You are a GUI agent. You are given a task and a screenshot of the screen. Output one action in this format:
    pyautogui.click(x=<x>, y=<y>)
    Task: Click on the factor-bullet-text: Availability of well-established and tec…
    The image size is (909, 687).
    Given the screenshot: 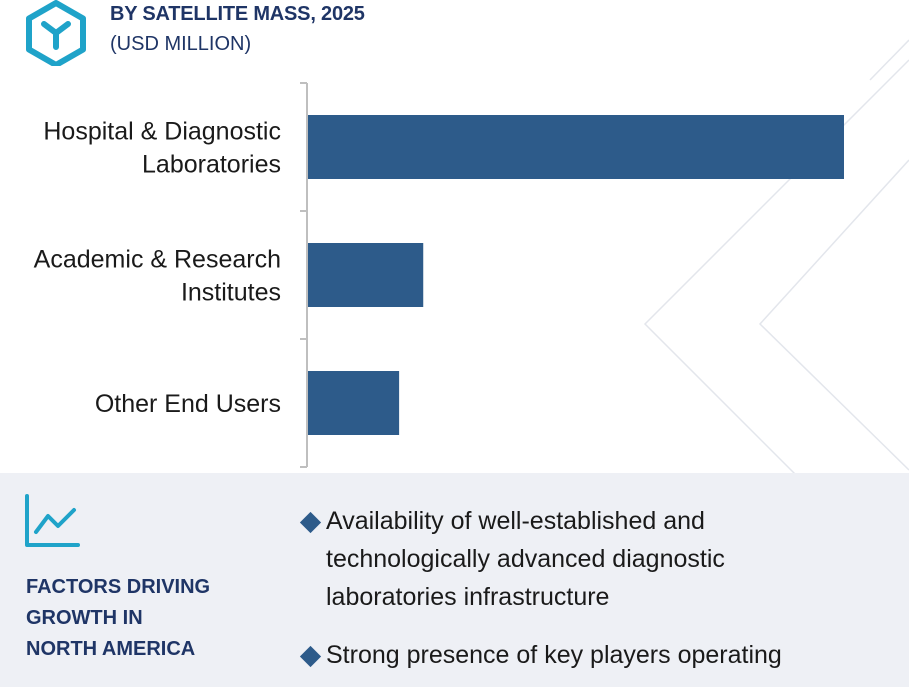 What is the action you would take?
    pyautogui.click(x=525, y=559)
    